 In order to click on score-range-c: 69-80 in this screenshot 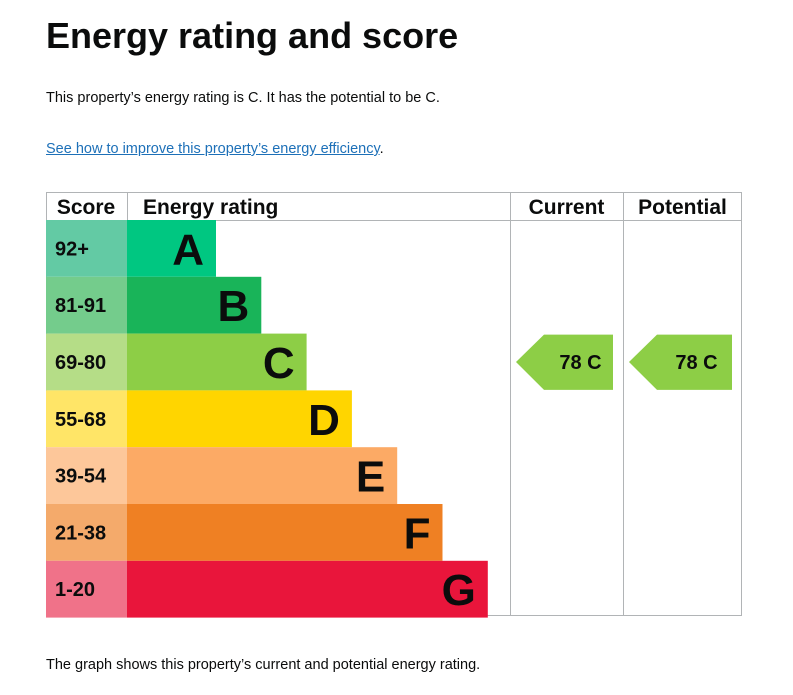, I will do `click(80, 363)`.